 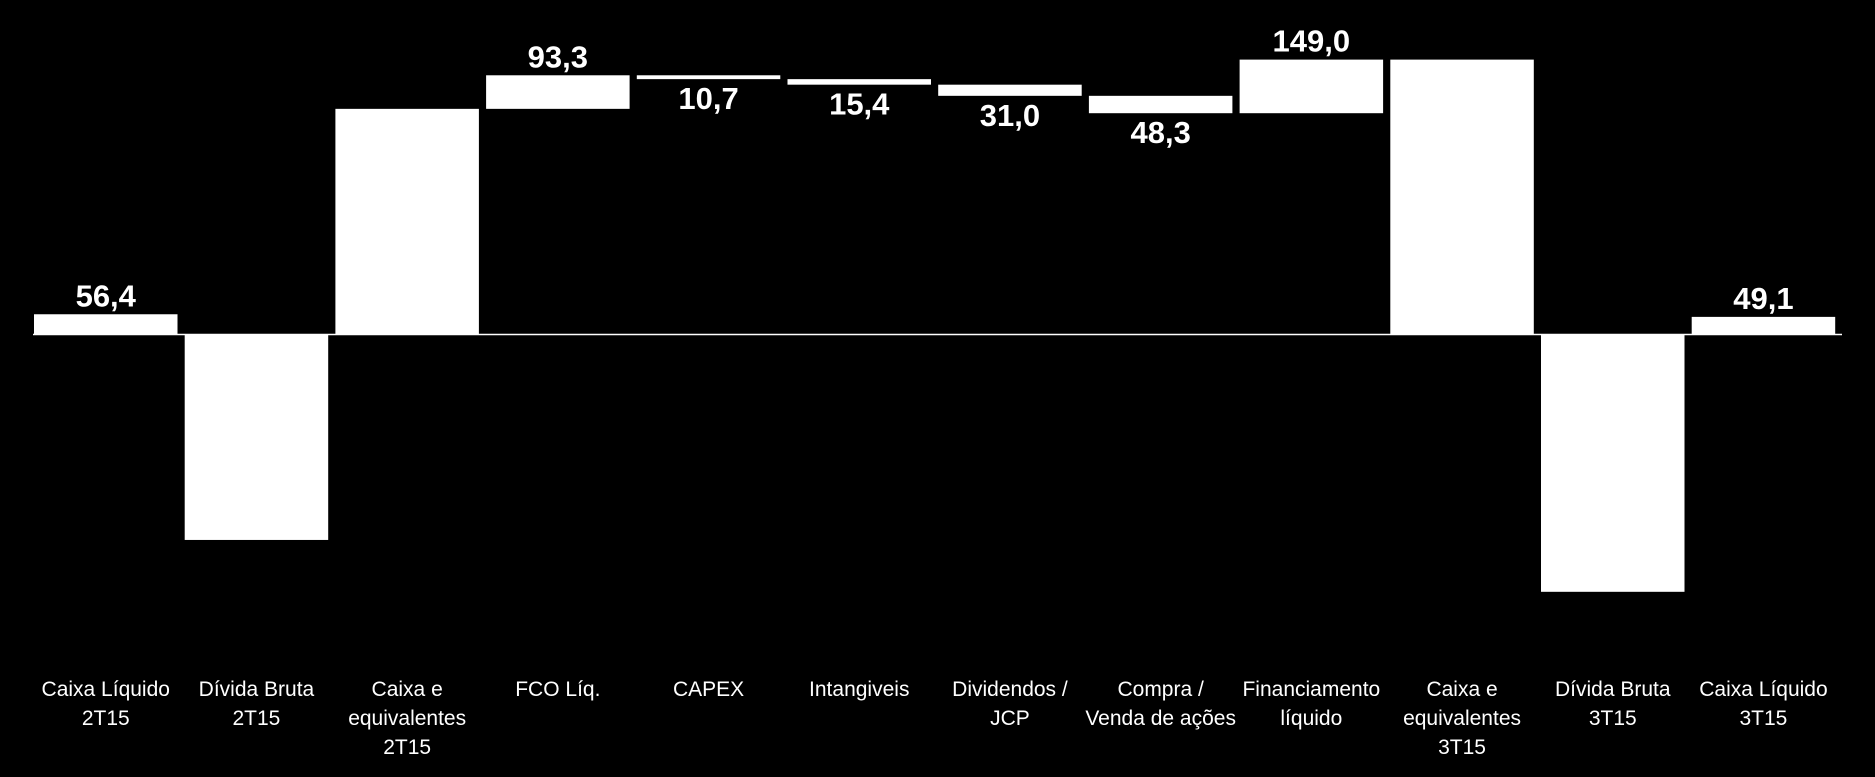 I want to click on x-tick-label: Dívida Bruta 2T15, so click(x=257, y=704).